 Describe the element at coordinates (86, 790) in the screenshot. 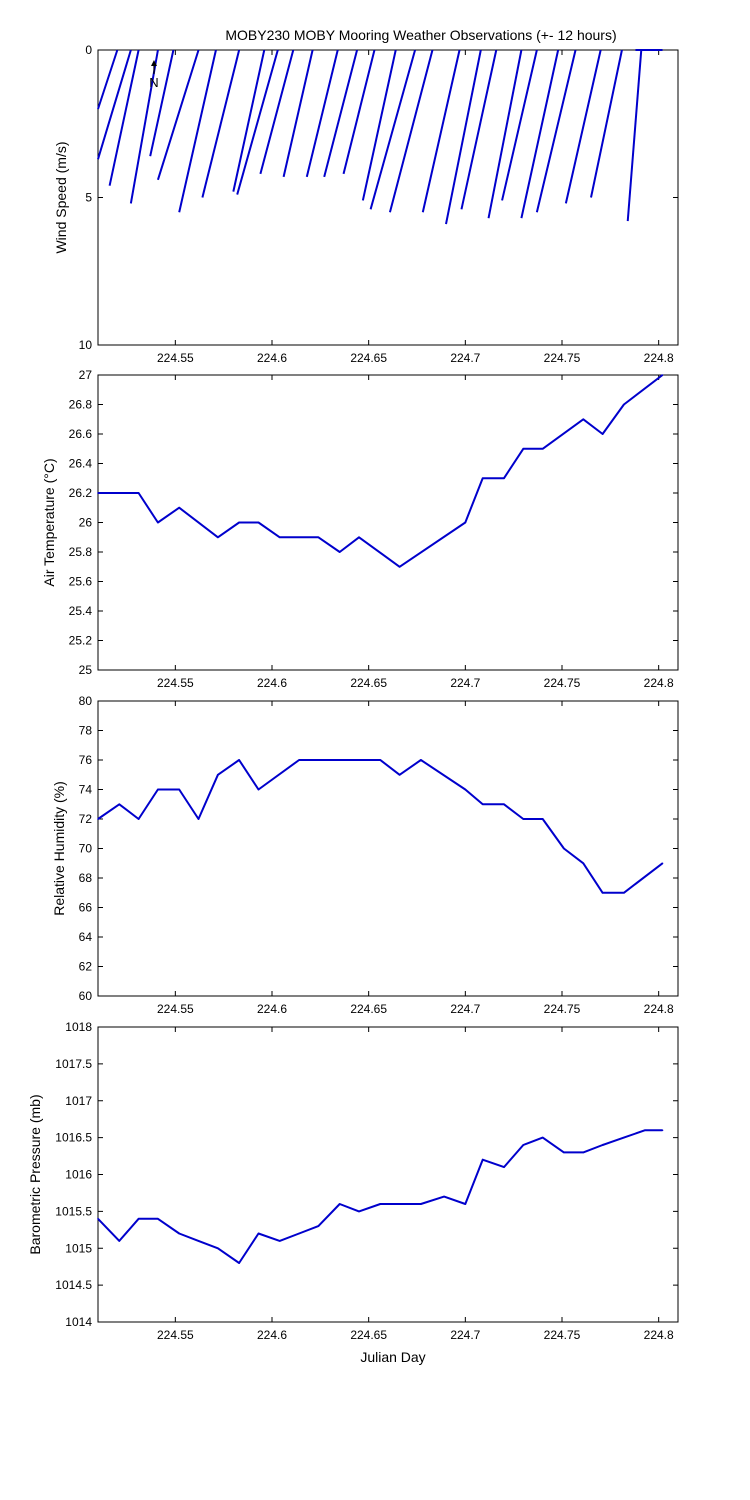

I see `y-tick-label: 74` at that location.